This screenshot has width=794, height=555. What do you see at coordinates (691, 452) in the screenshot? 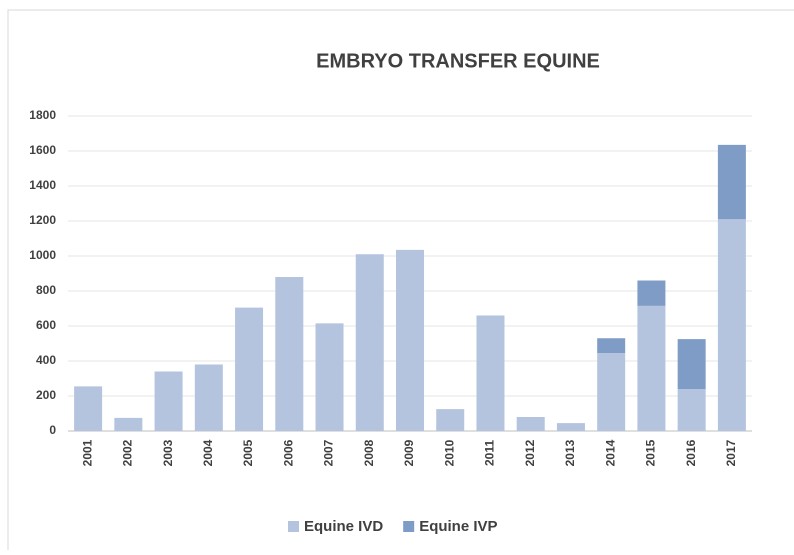
I see `x-tick-label: 2016` at bounding box center [691, 452].